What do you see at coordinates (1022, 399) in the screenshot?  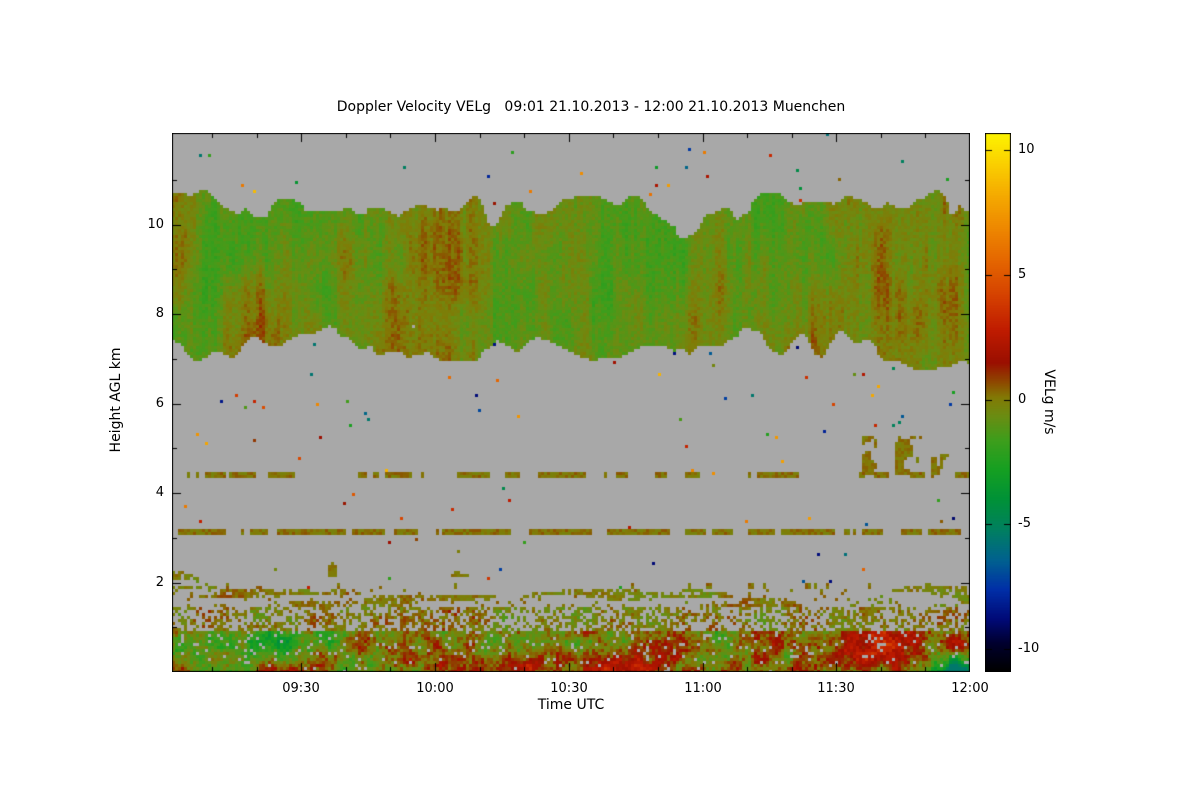 I see `colorbar-tick-label: 0` at bounding box center [1022, 399].